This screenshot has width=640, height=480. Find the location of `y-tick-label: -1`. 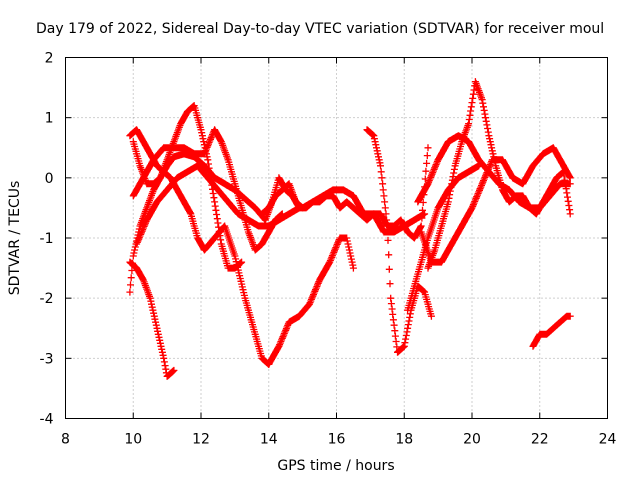

y-tick-label: -1 is located at coordinates (47, 239).